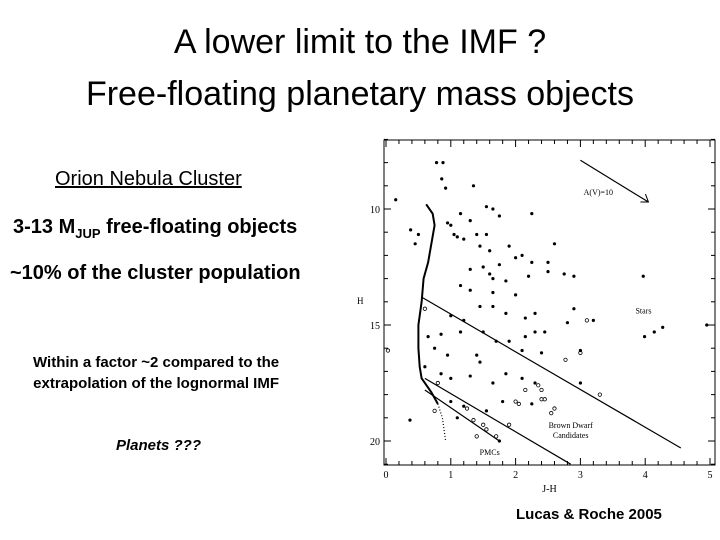 Image resolution: width=720 pixels, height=540 pixels. I want to click on mass-prefix: 3-13 M, so click(44, 227).